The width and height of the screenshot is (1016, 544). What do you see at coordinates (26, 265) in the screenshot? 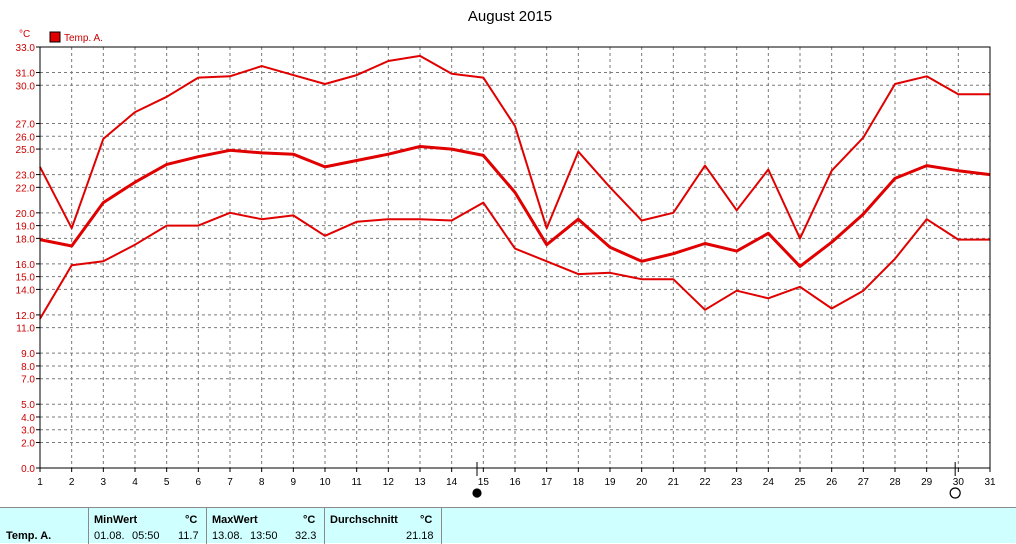
I see `y-tick-label: 16.0` at bounding box center [26, 265].